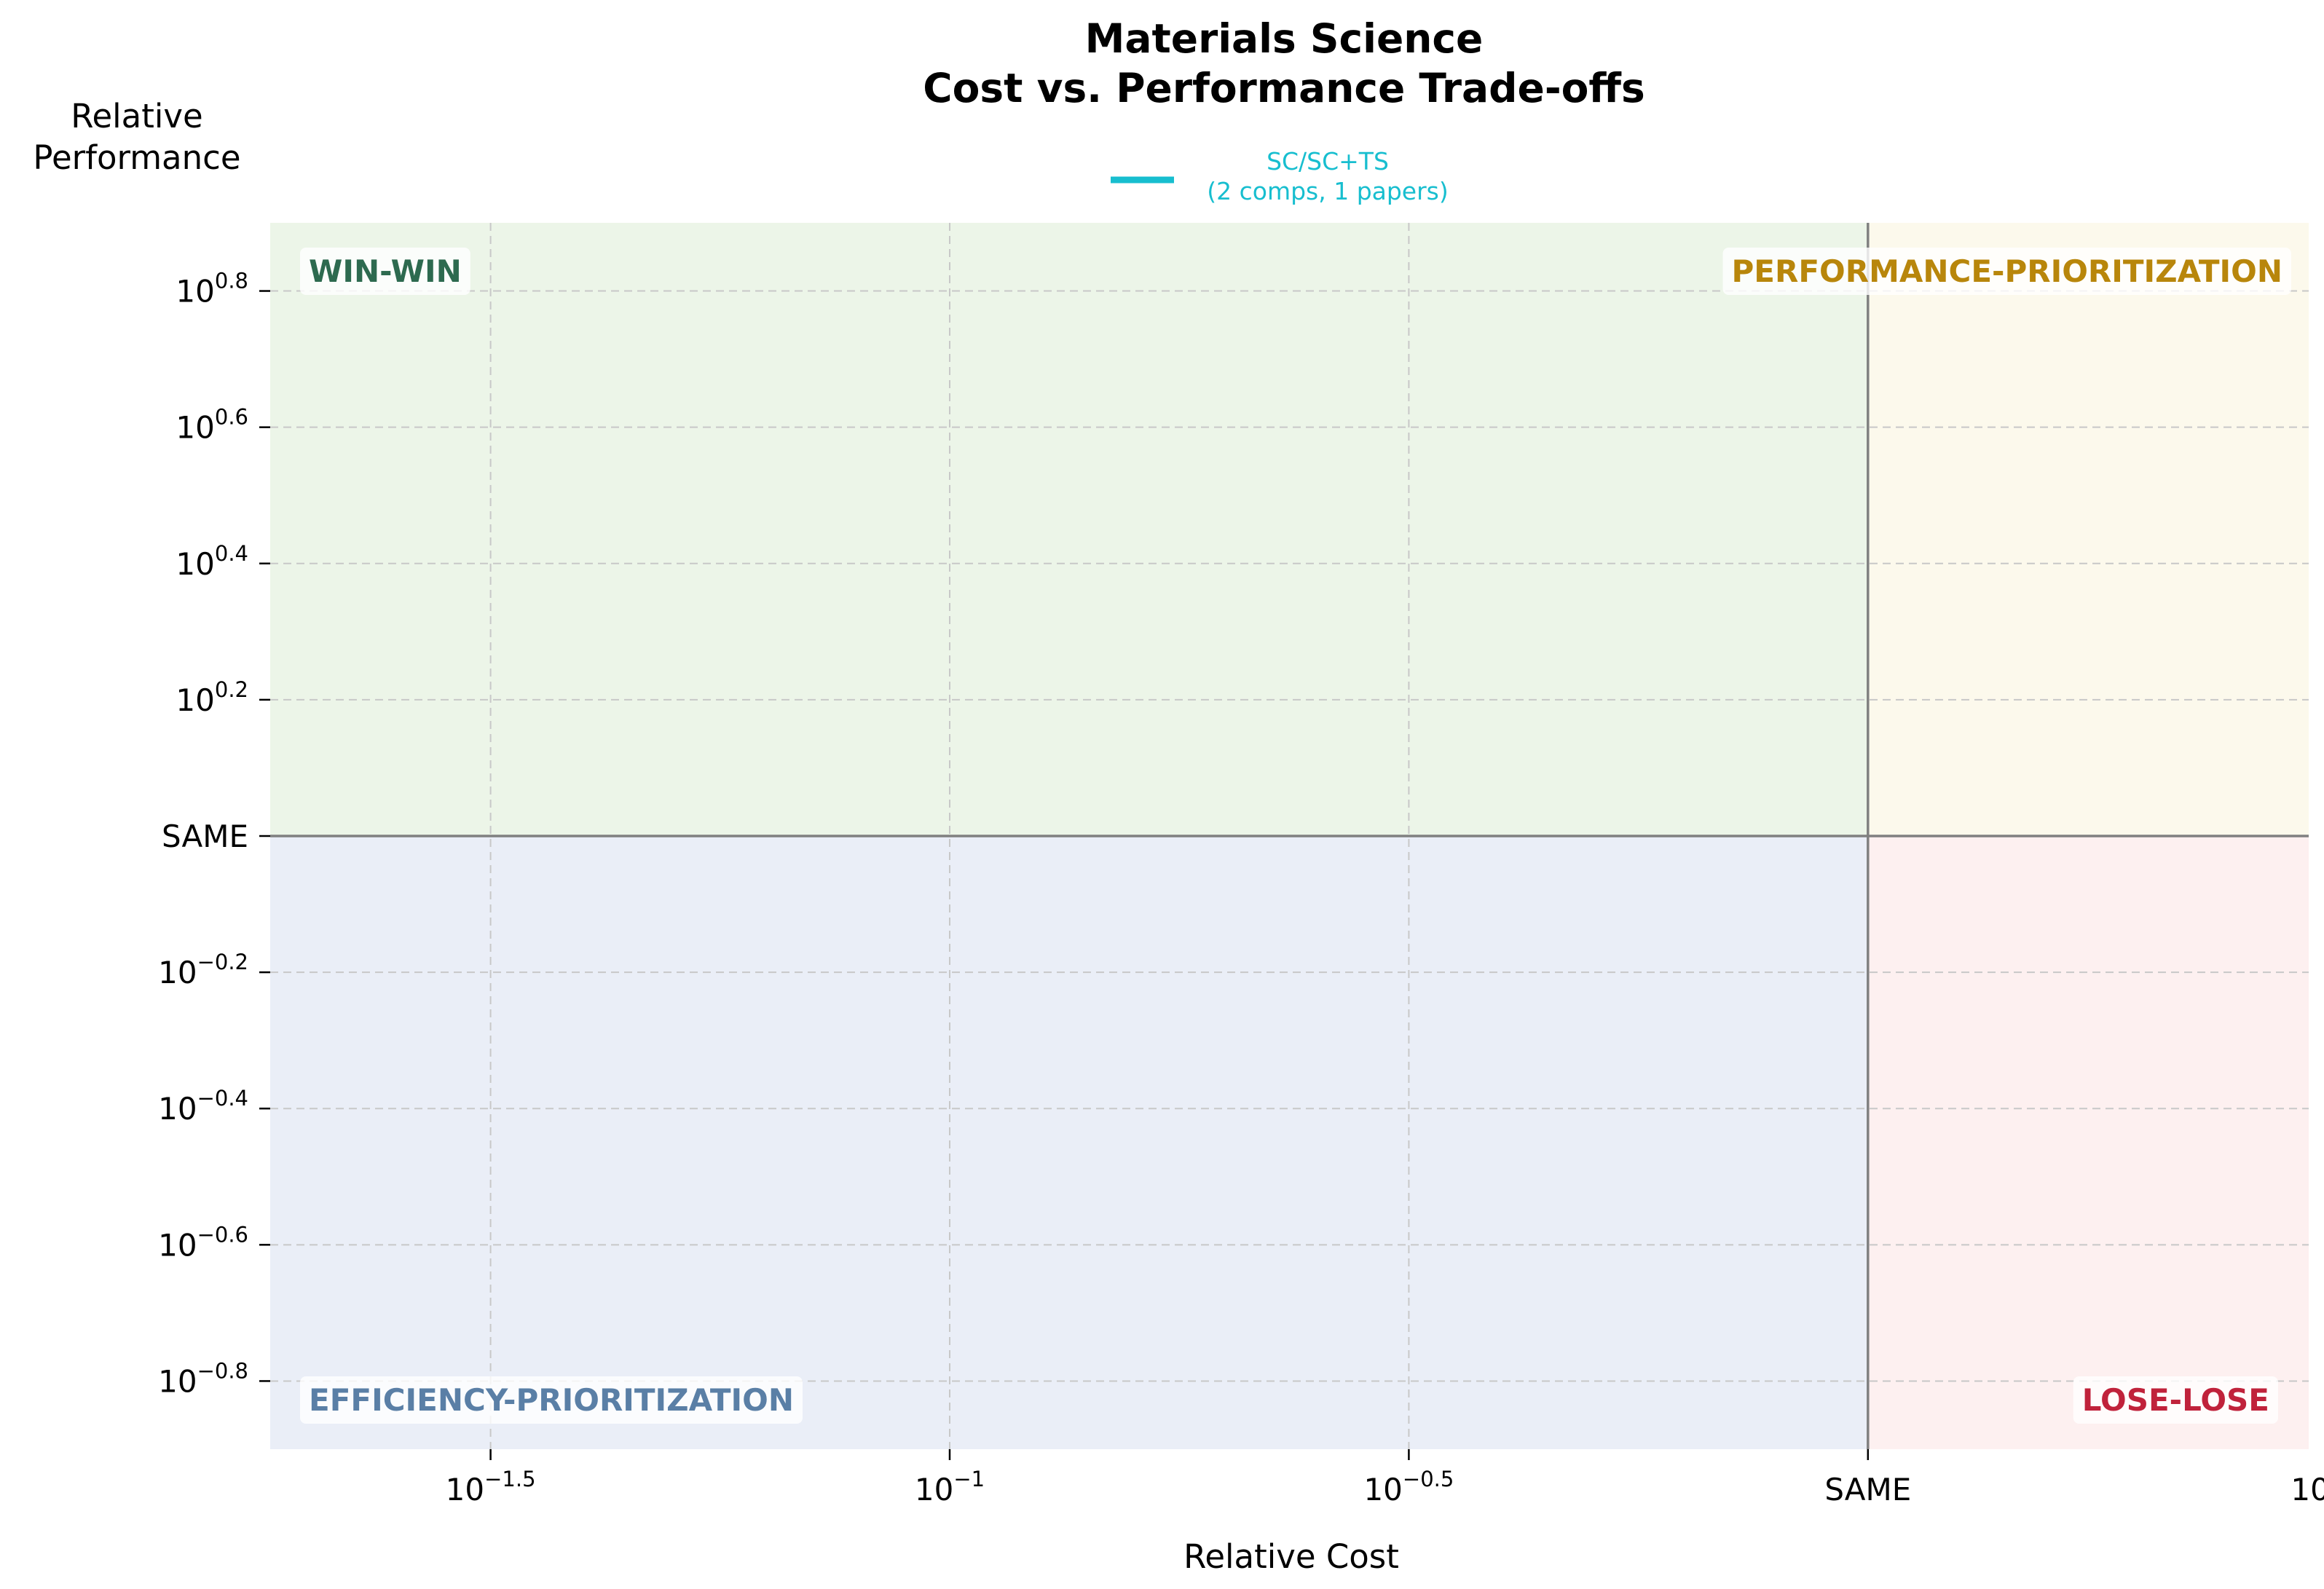  I want to click on quadrant-label-text: EFFICIENCY-PRIORITIZATION, so click(551, 1400).